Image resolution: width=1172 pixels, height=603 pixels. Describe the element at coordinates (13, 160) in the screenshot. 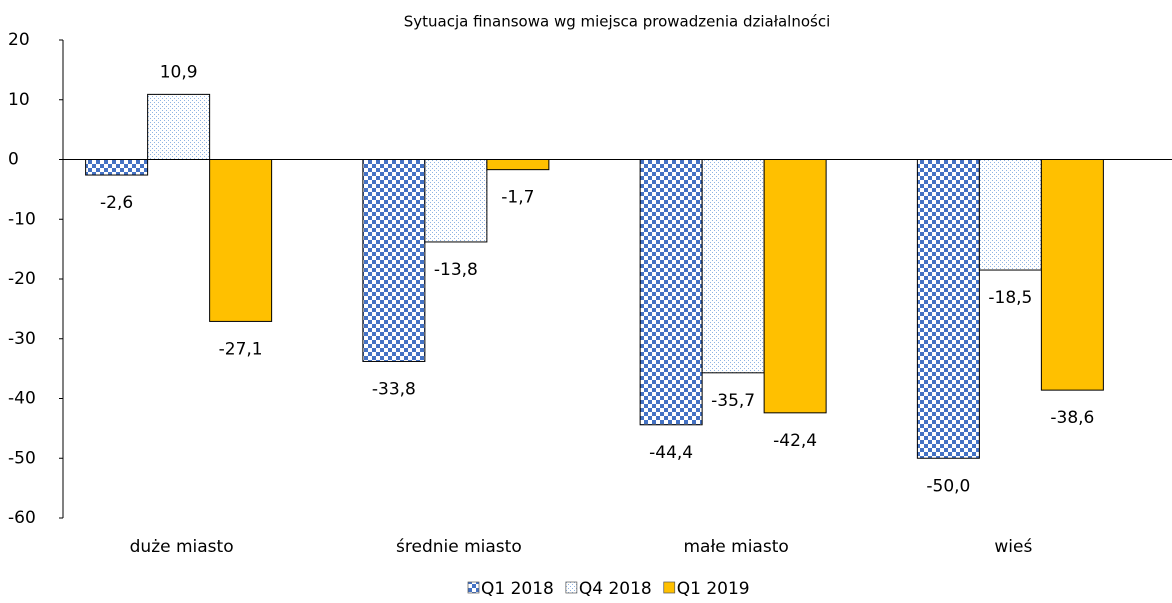

I see `y-tick-label: 0` at that location.